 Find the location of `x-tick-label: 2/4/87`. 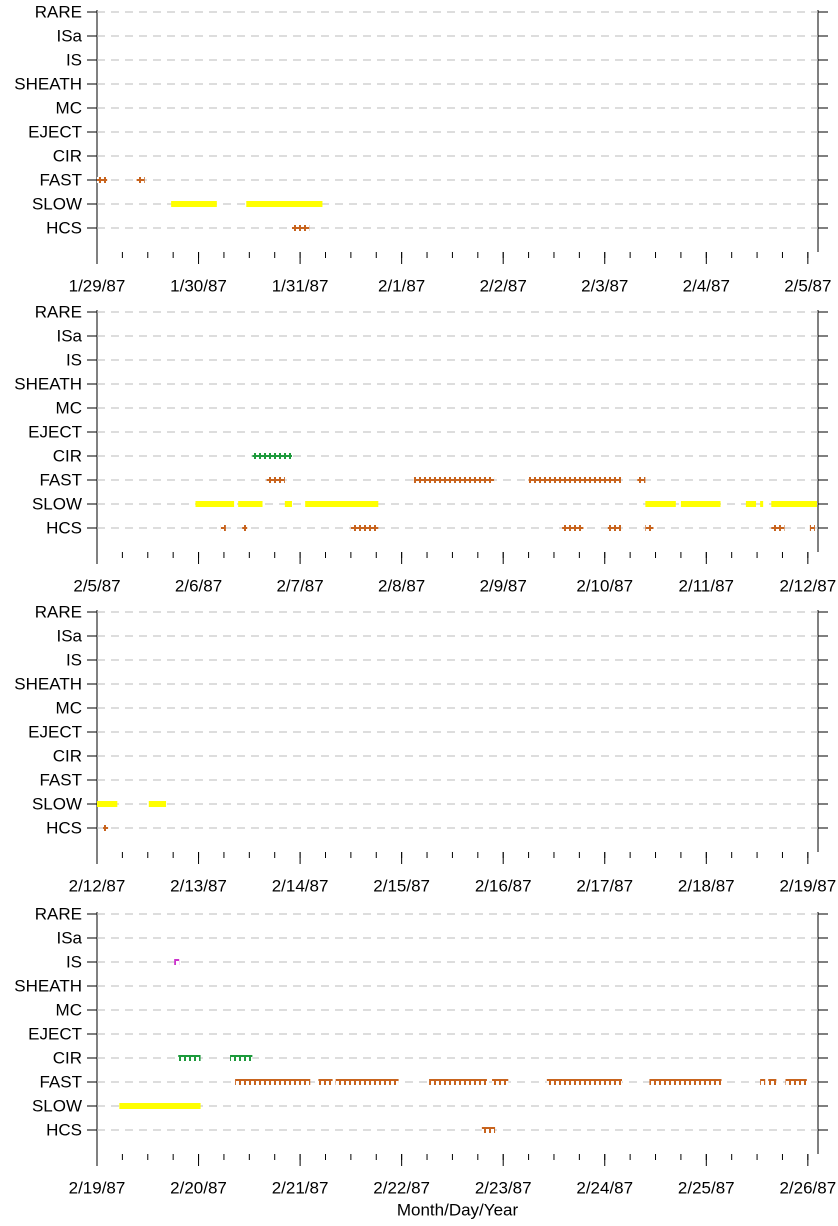

x-tick-label: 2/4/87 is located at coordinates (706, 285).